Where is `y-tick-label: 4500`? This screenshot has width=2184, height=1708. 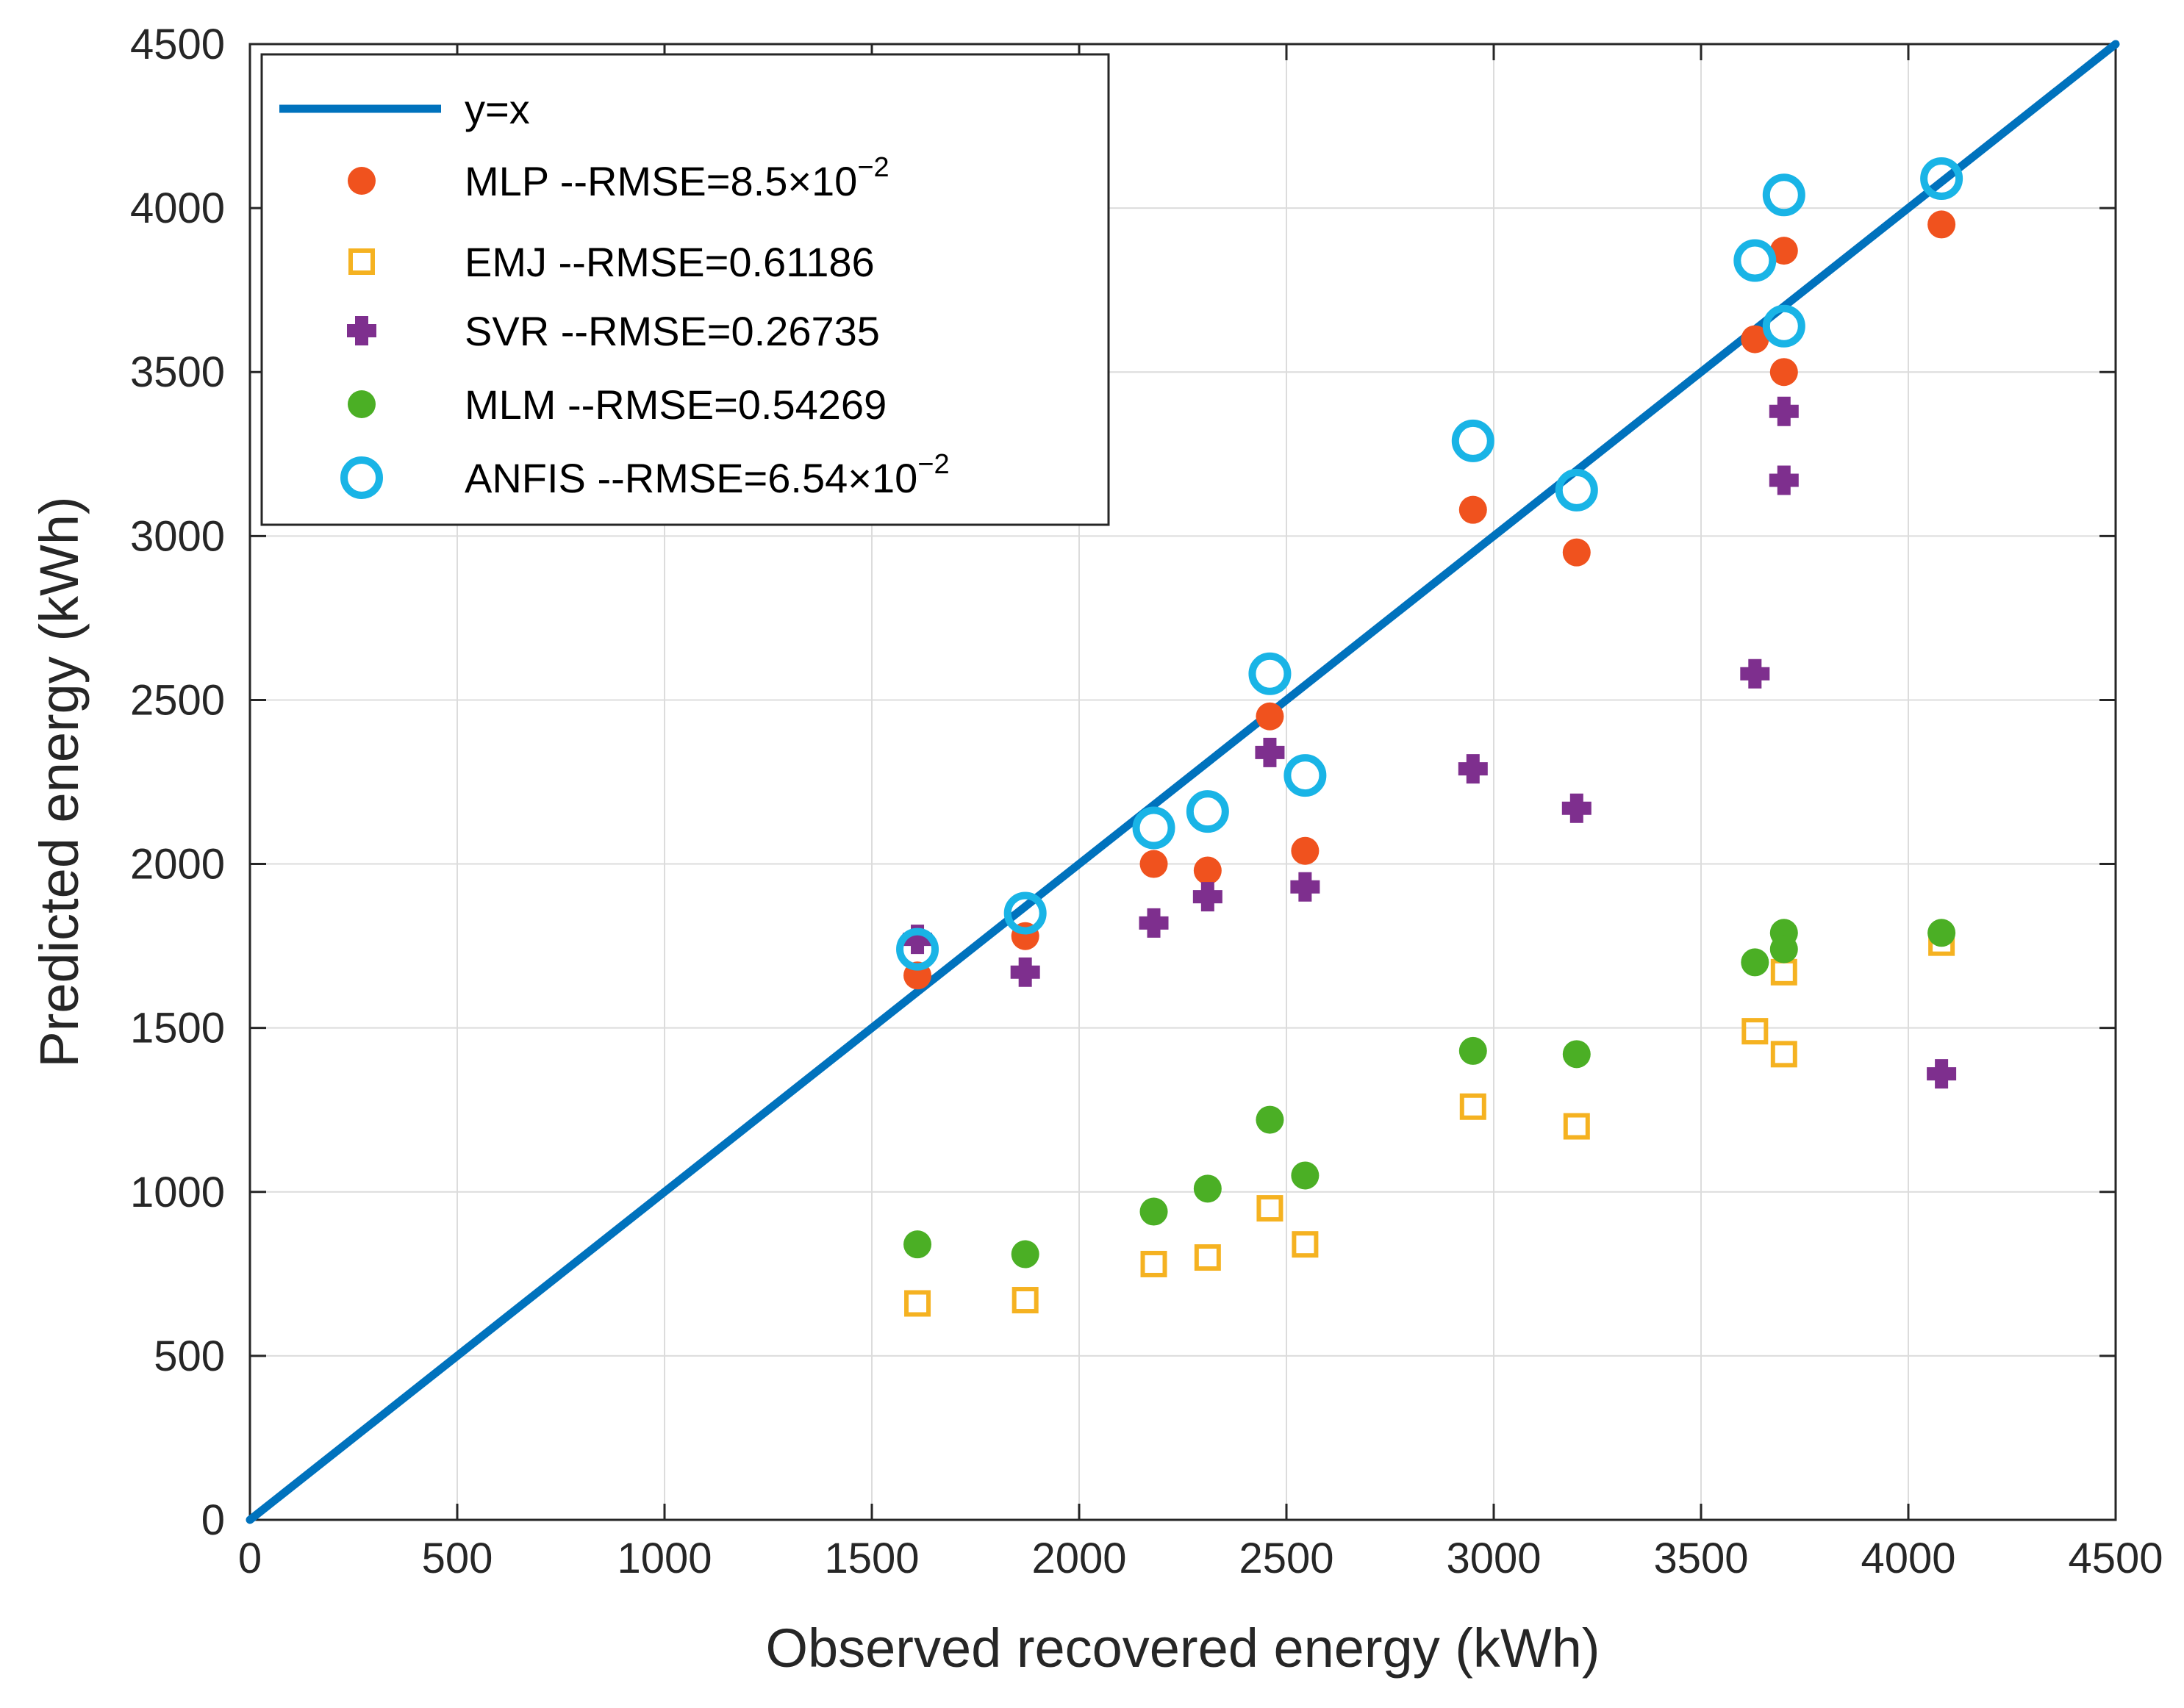 y-tick-label: 4500 is located at coordinates (178, 44).